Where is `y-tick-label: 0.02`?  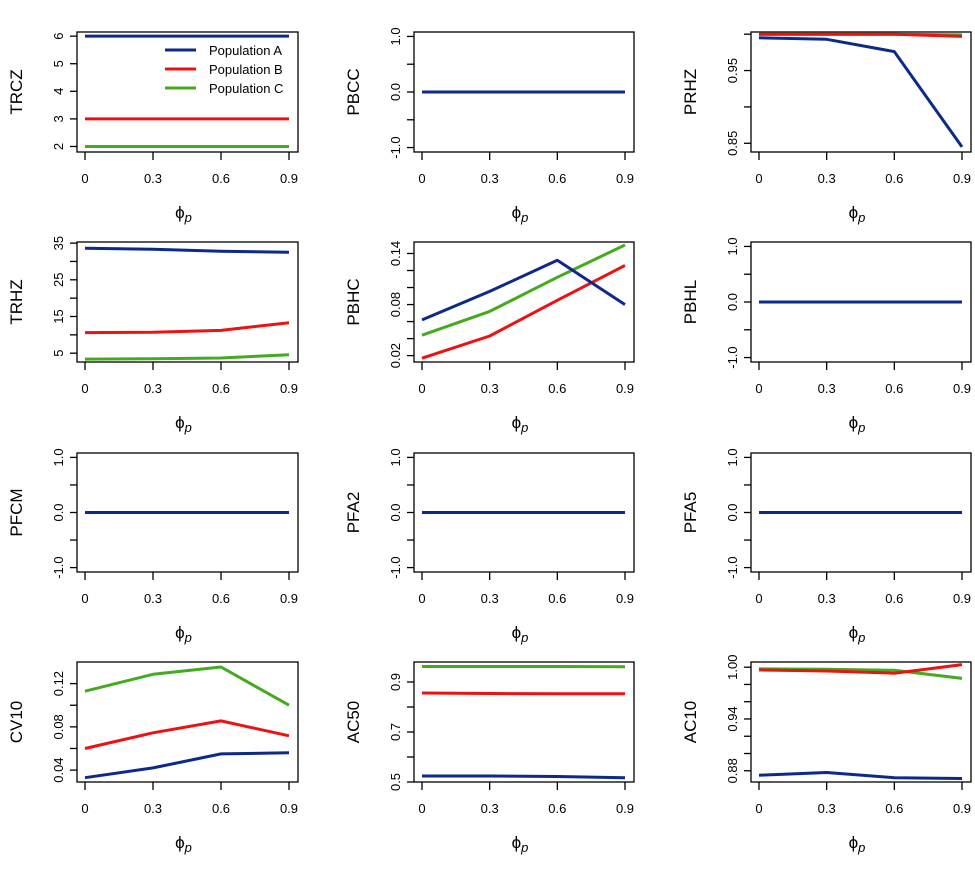 y-tick-label: 0.02 is located at coordinates (395, 355).